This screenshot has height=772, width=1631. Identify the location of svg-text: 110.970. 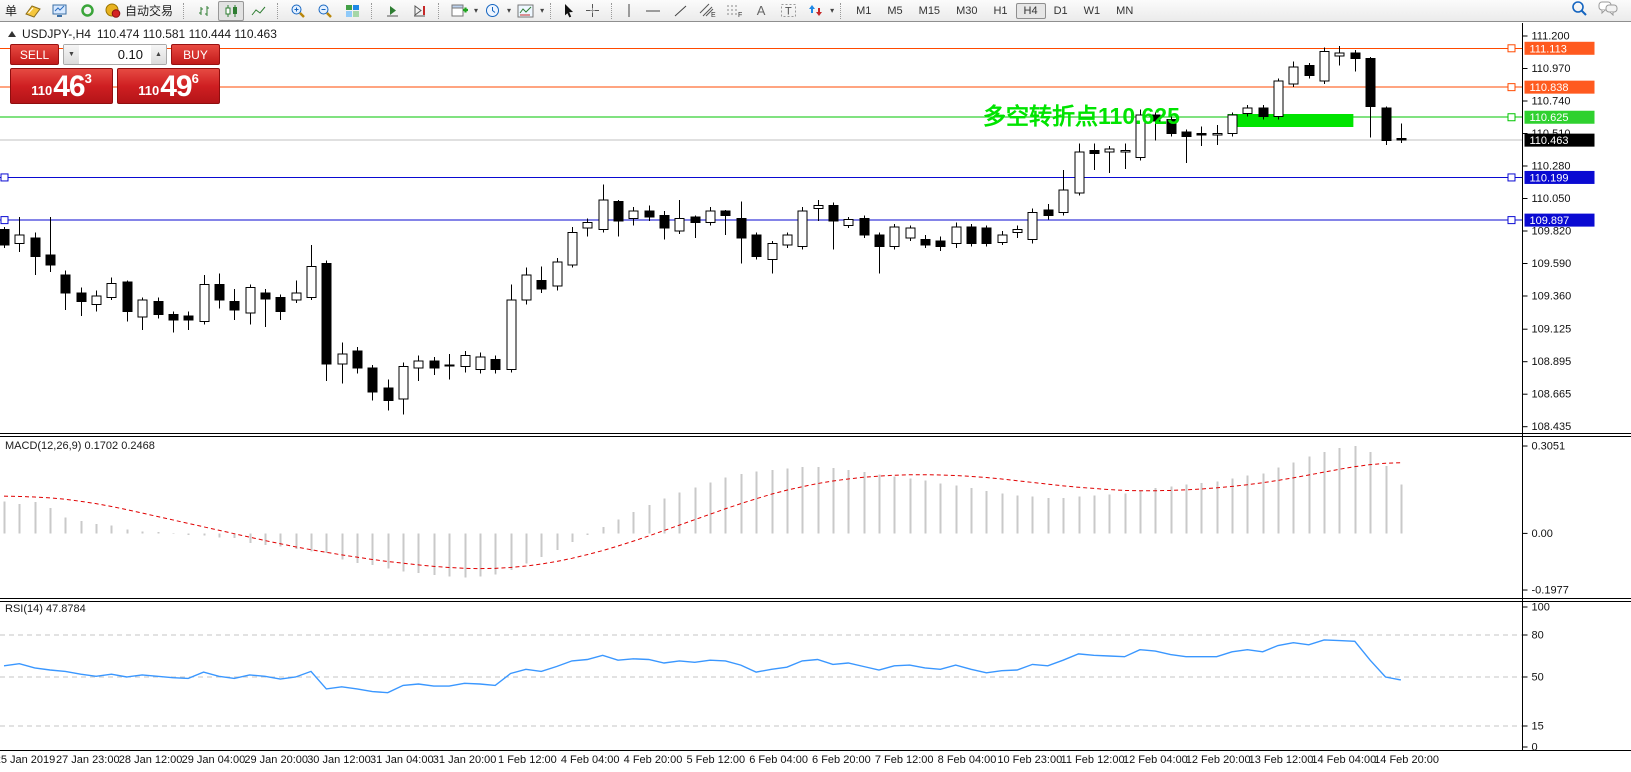
(1551, 69).